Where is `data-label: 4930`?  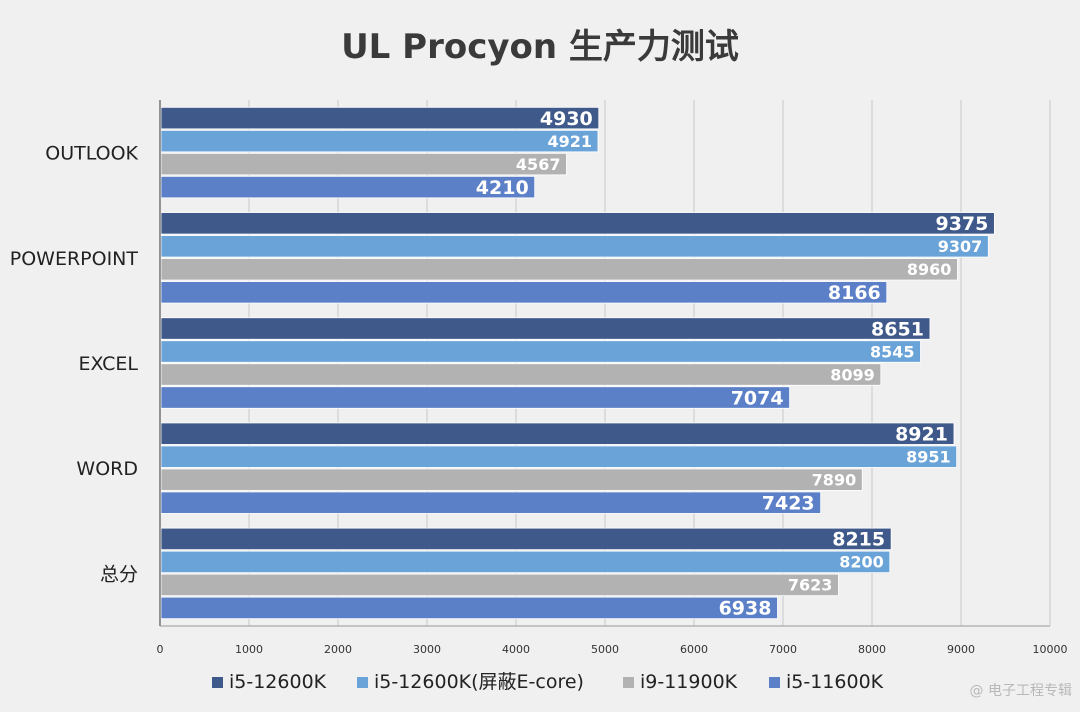
data-label: 4930 is located at coordinates (566, 119).